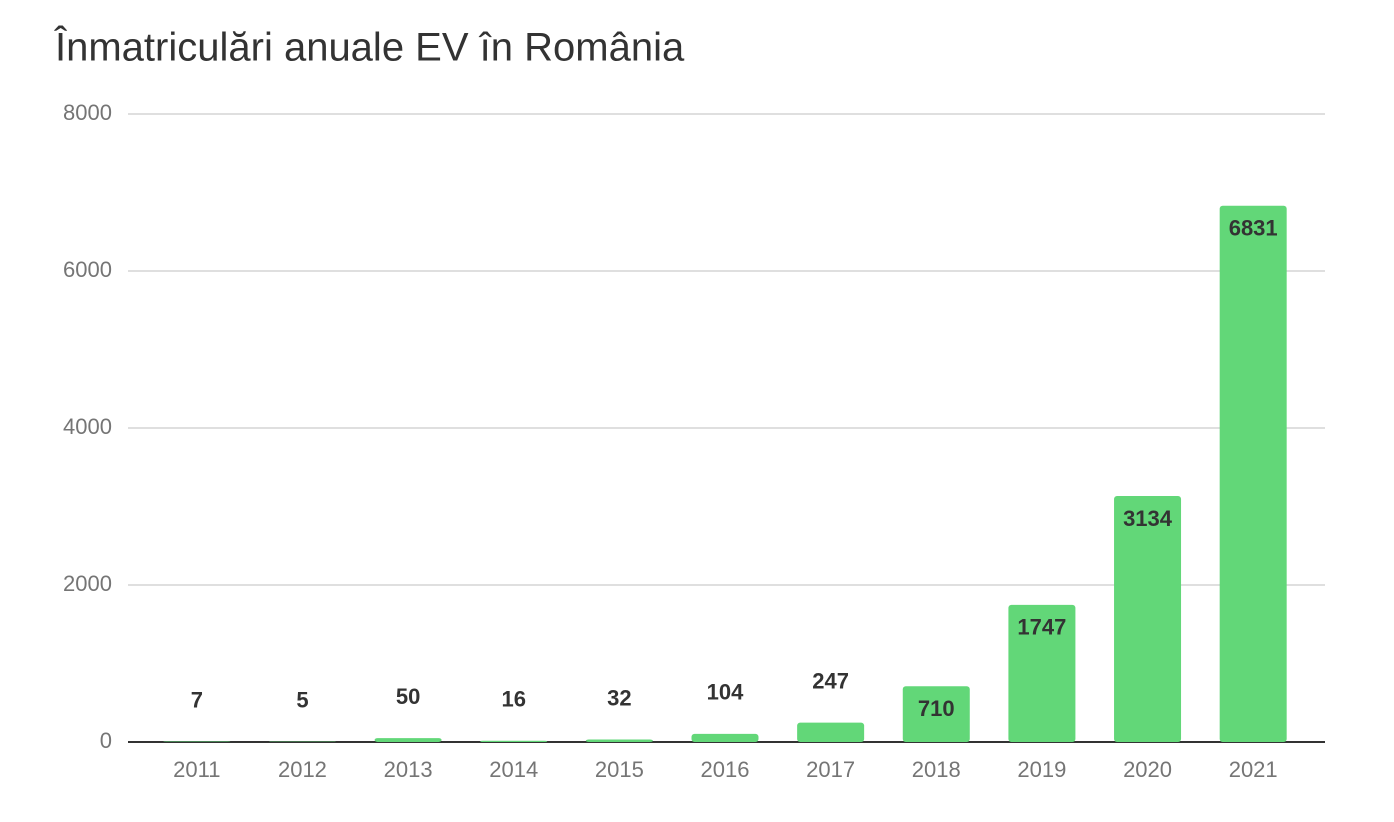  I want to click on value-label: 247, so click(830, 680).